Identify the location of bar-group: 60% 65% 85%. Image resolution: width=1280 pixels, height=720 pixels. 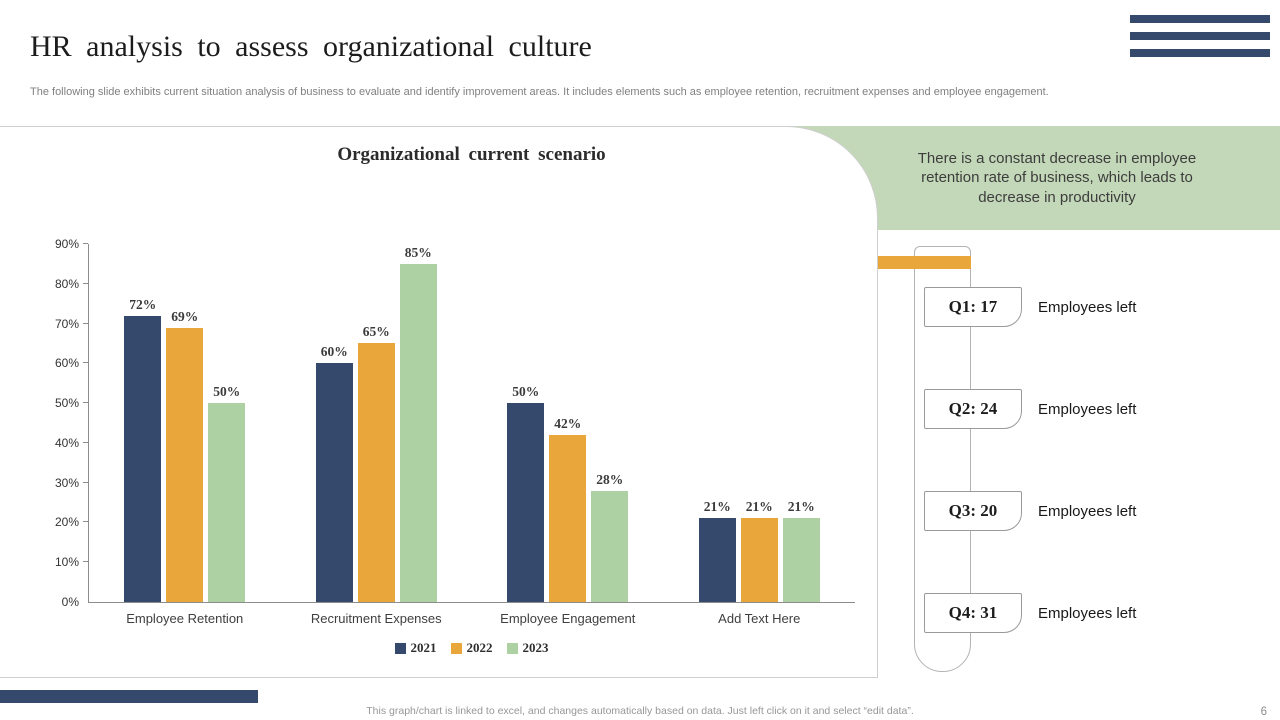
(377, 423).